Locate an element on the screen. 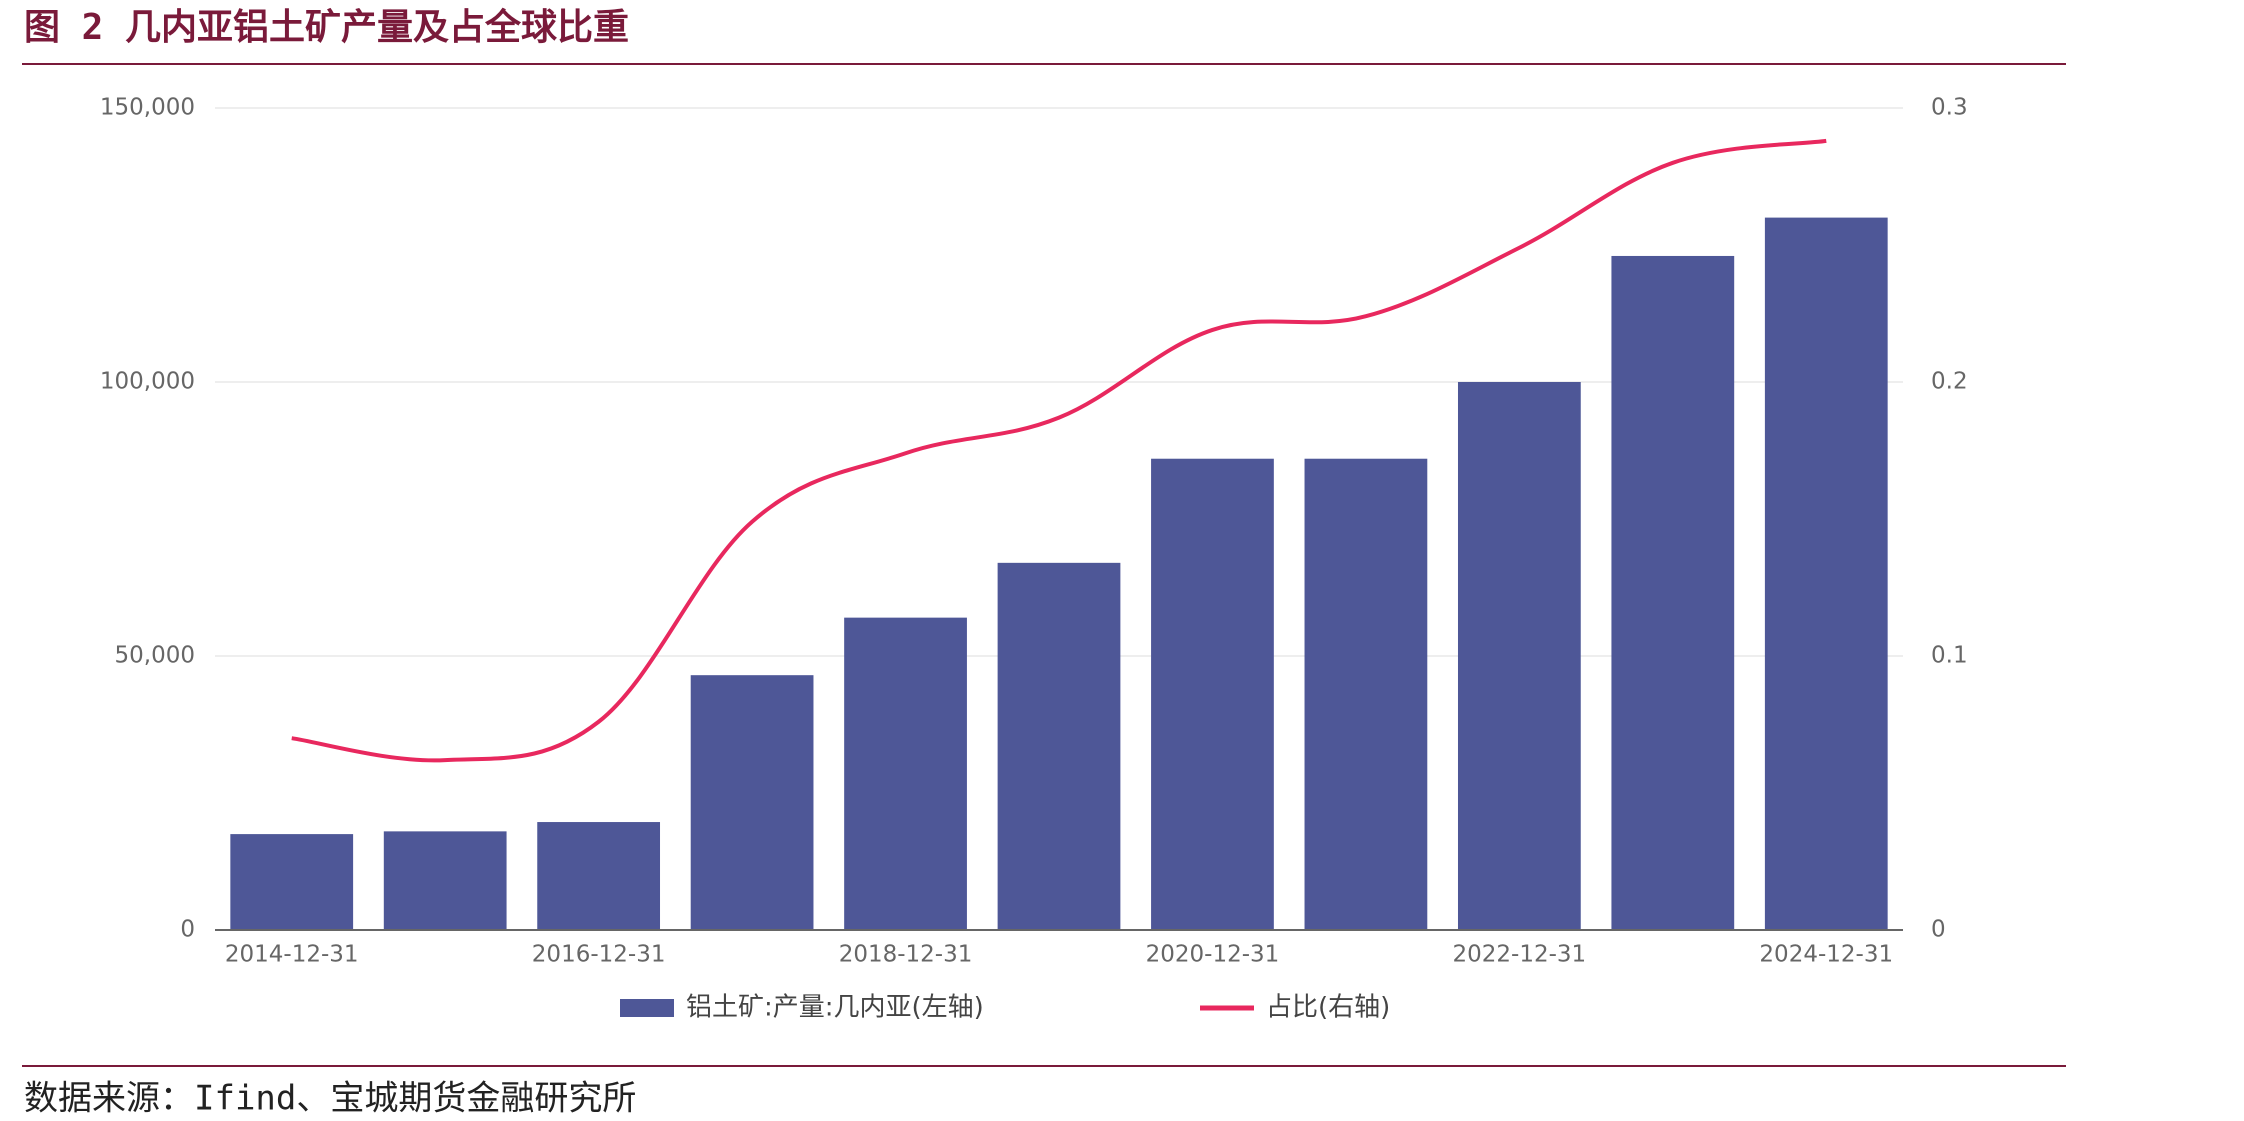 The width and height of the screenshot is (2244, 1121). legend-label: 占比(右轴) is located at coordinates (1328, 1008).